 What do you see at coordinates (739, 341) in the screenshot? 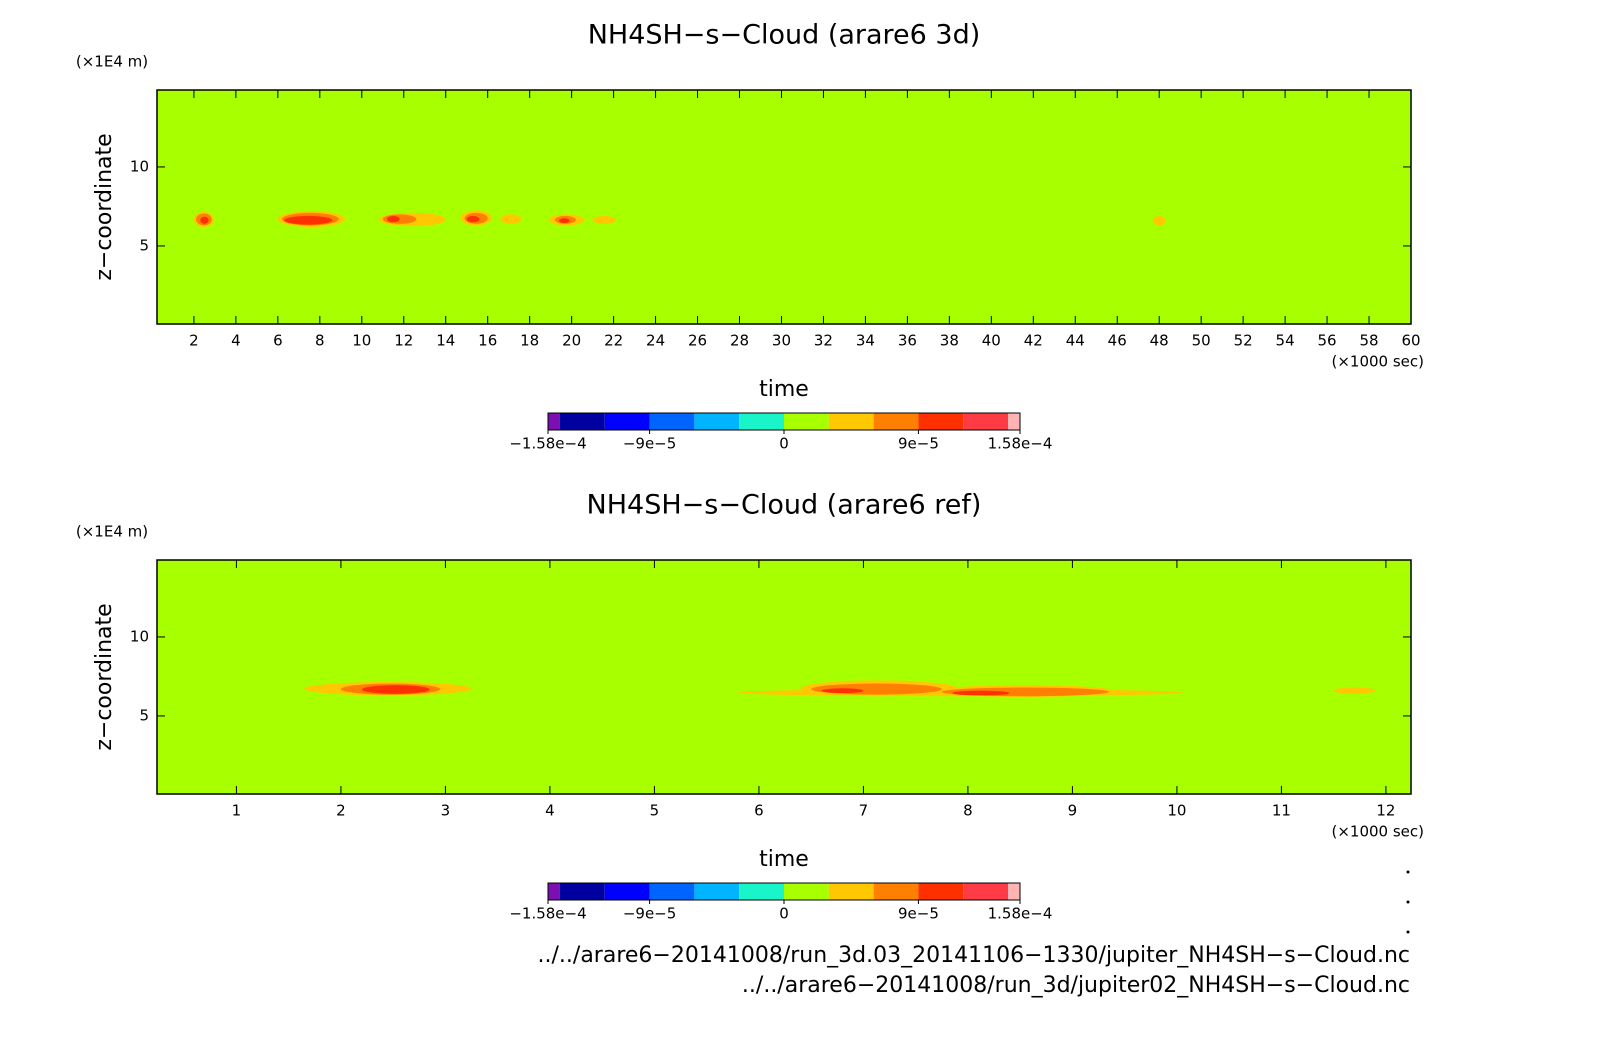
I see `x-tick-label: 28` at bounding box center [739, 341].